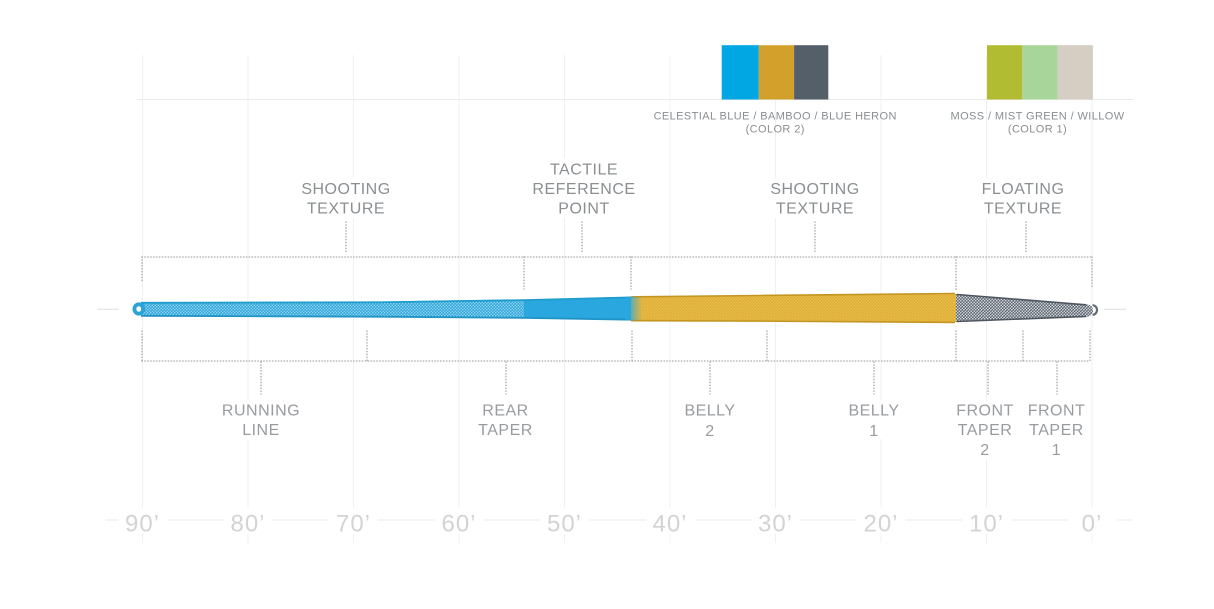 The height and width of the screenshot is (609, 1214). I want to click on svg-text: REFERENCE, so click(583, 189).